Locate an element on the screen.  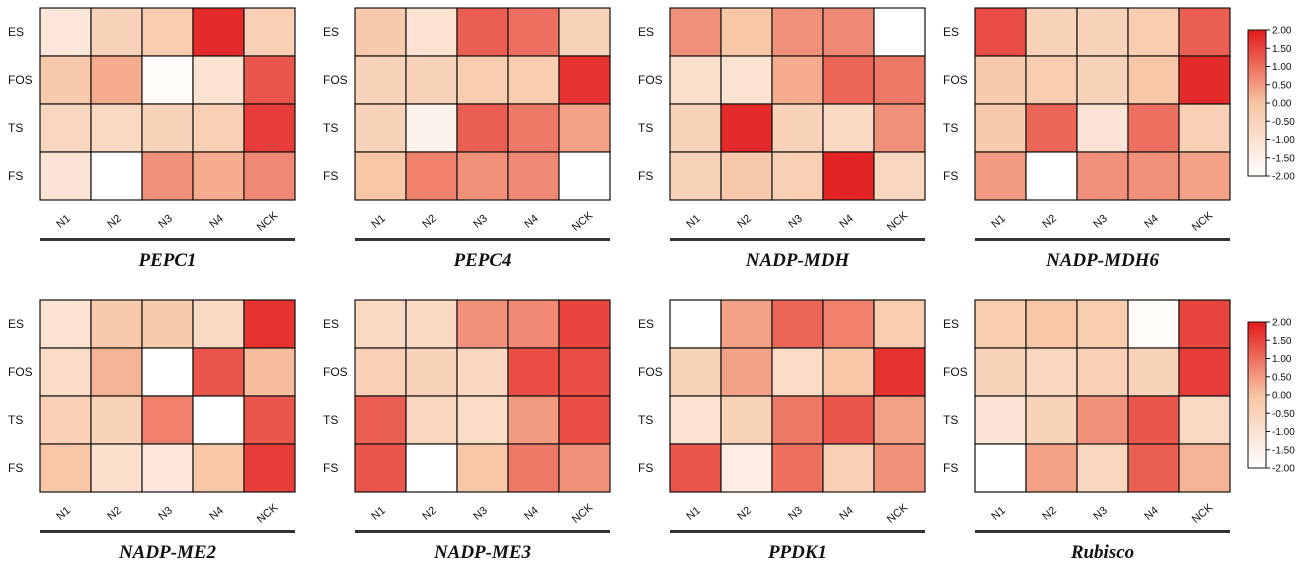
heatmap-panel-0: ES FOS TS FS N1 N2 N3 N4 NCK PEPC1 is located at coordinates (152, 139).